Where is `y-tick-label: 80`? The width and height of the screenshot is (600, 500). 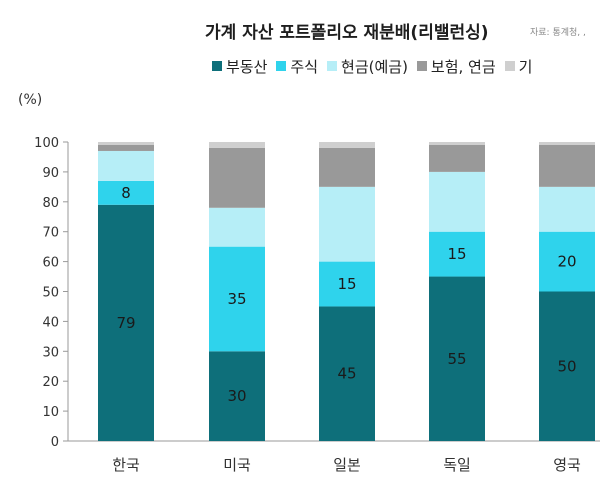
y-tick-label: 80 is located at coordinates (50, 203).